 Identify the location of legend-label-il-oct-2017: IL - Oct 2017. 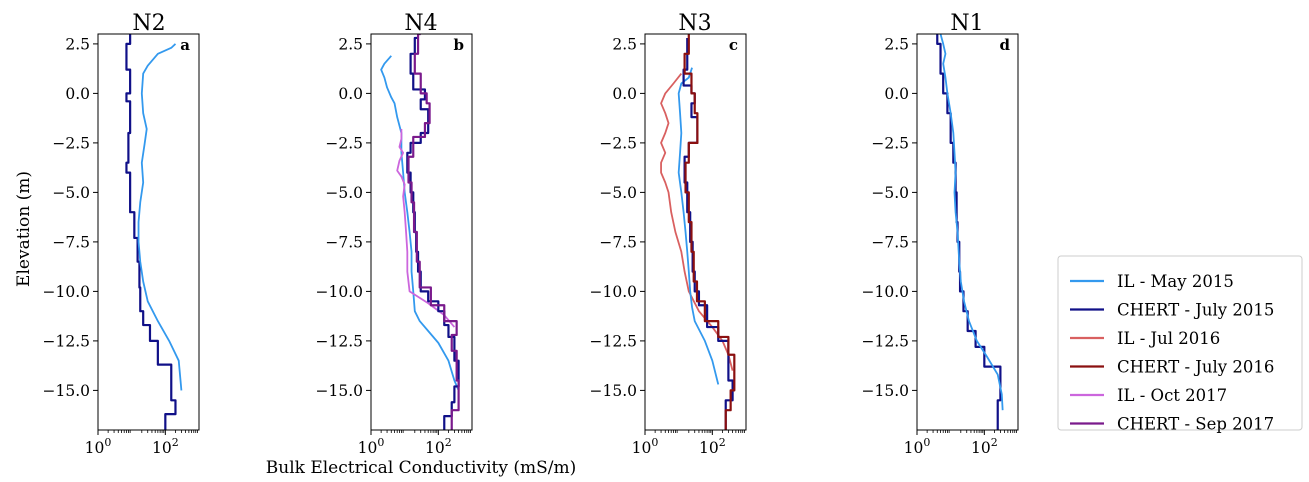
(1172, 395).